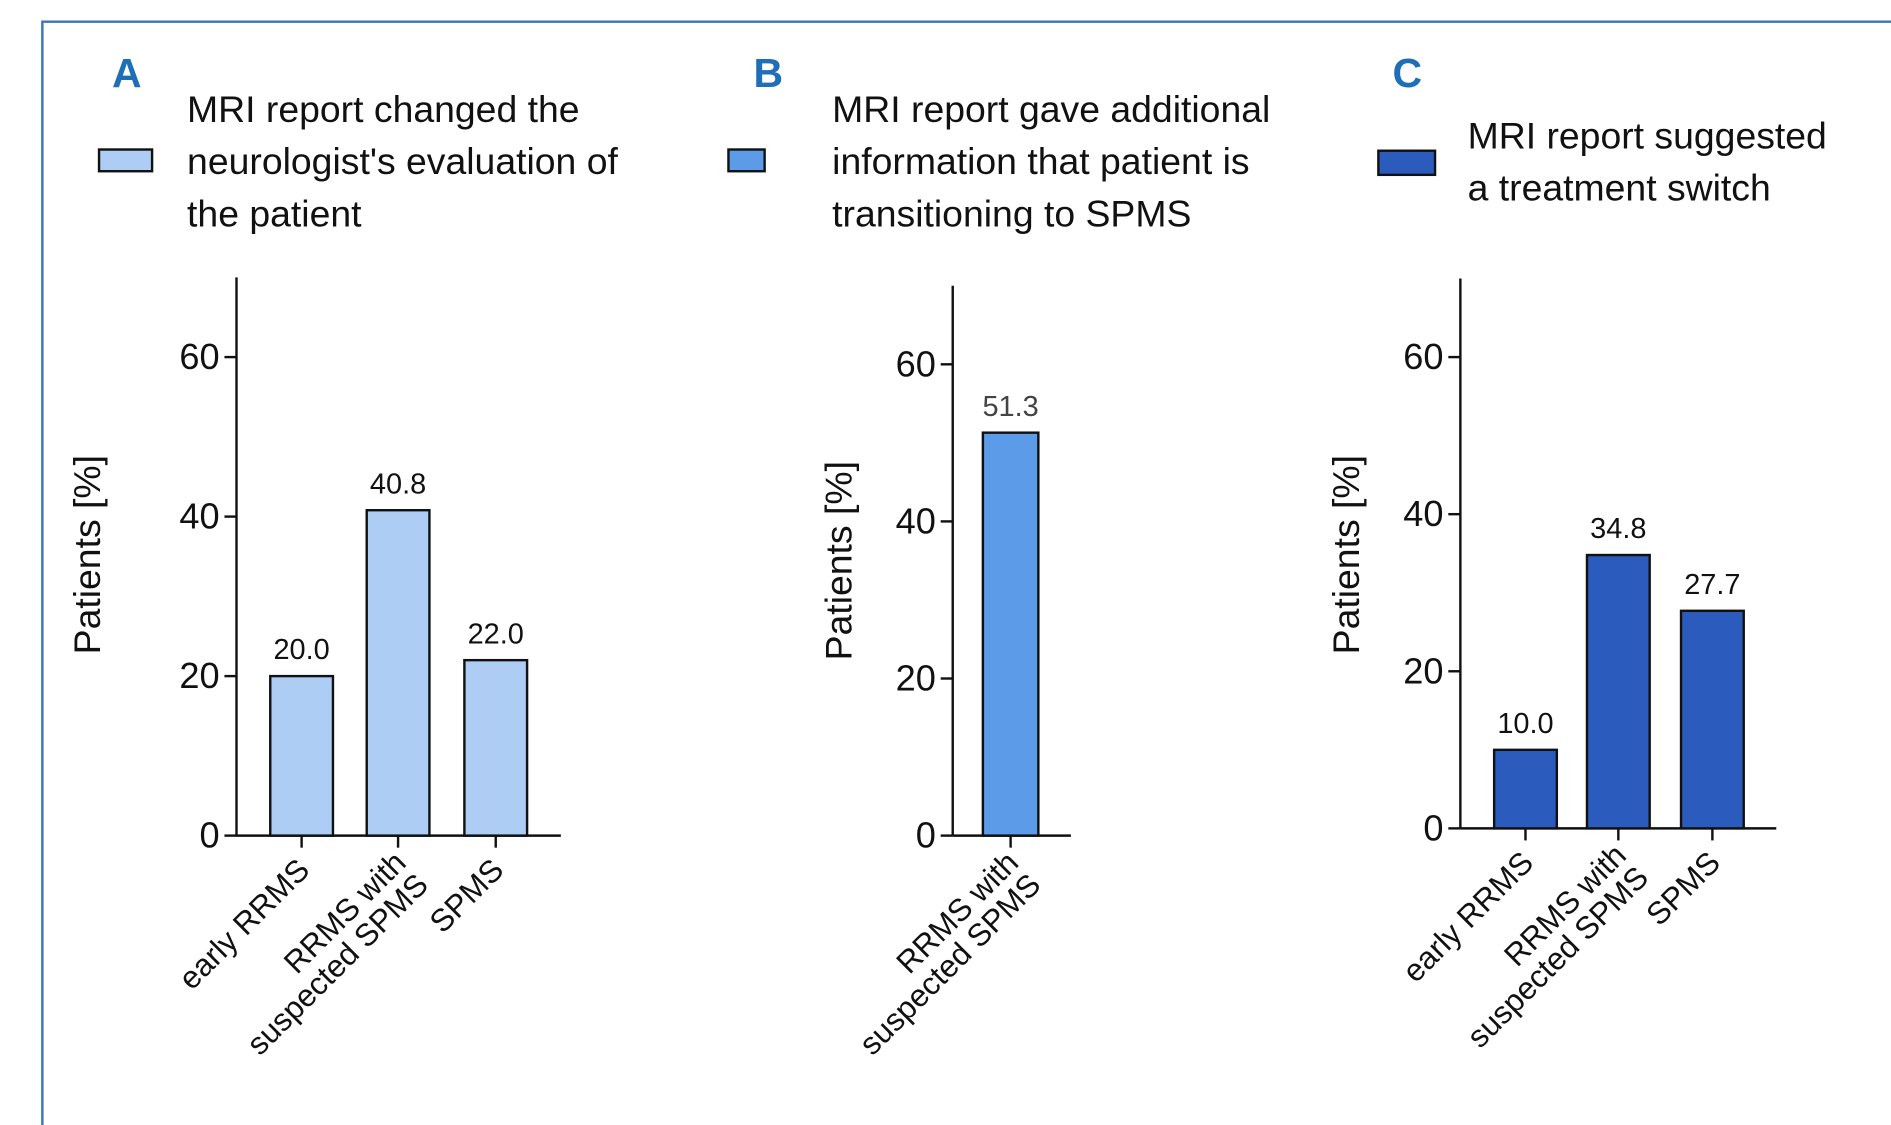 The width and height of the screenshot is (1891, 1125). What do you see at coordinates (301, 650) in the screenshot?
I see `value-label: 20.0` at bounding box center [301, 650].